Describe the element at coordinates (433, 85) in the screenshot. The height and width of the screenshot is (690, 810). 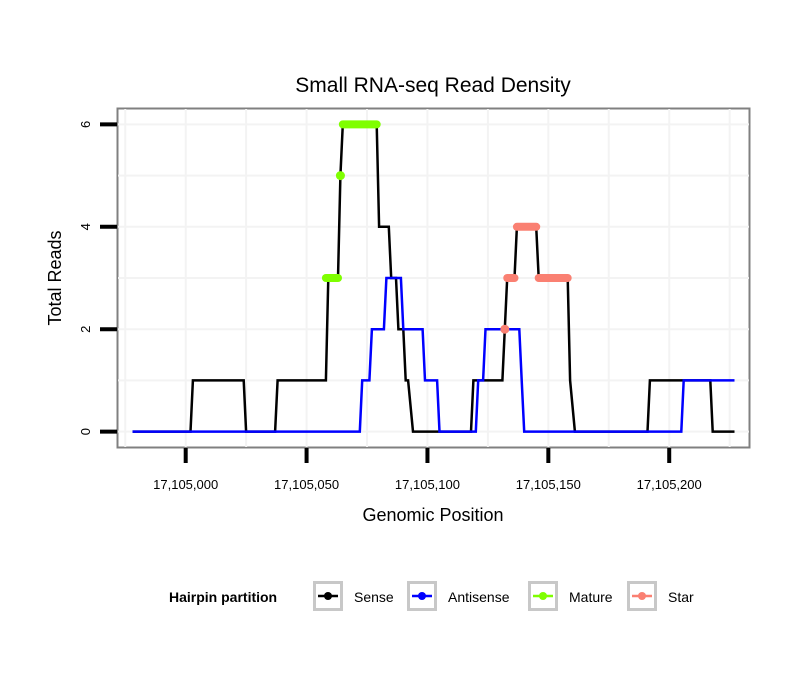
I see `chart-title: Small RNA-seq Read Density` at that location.